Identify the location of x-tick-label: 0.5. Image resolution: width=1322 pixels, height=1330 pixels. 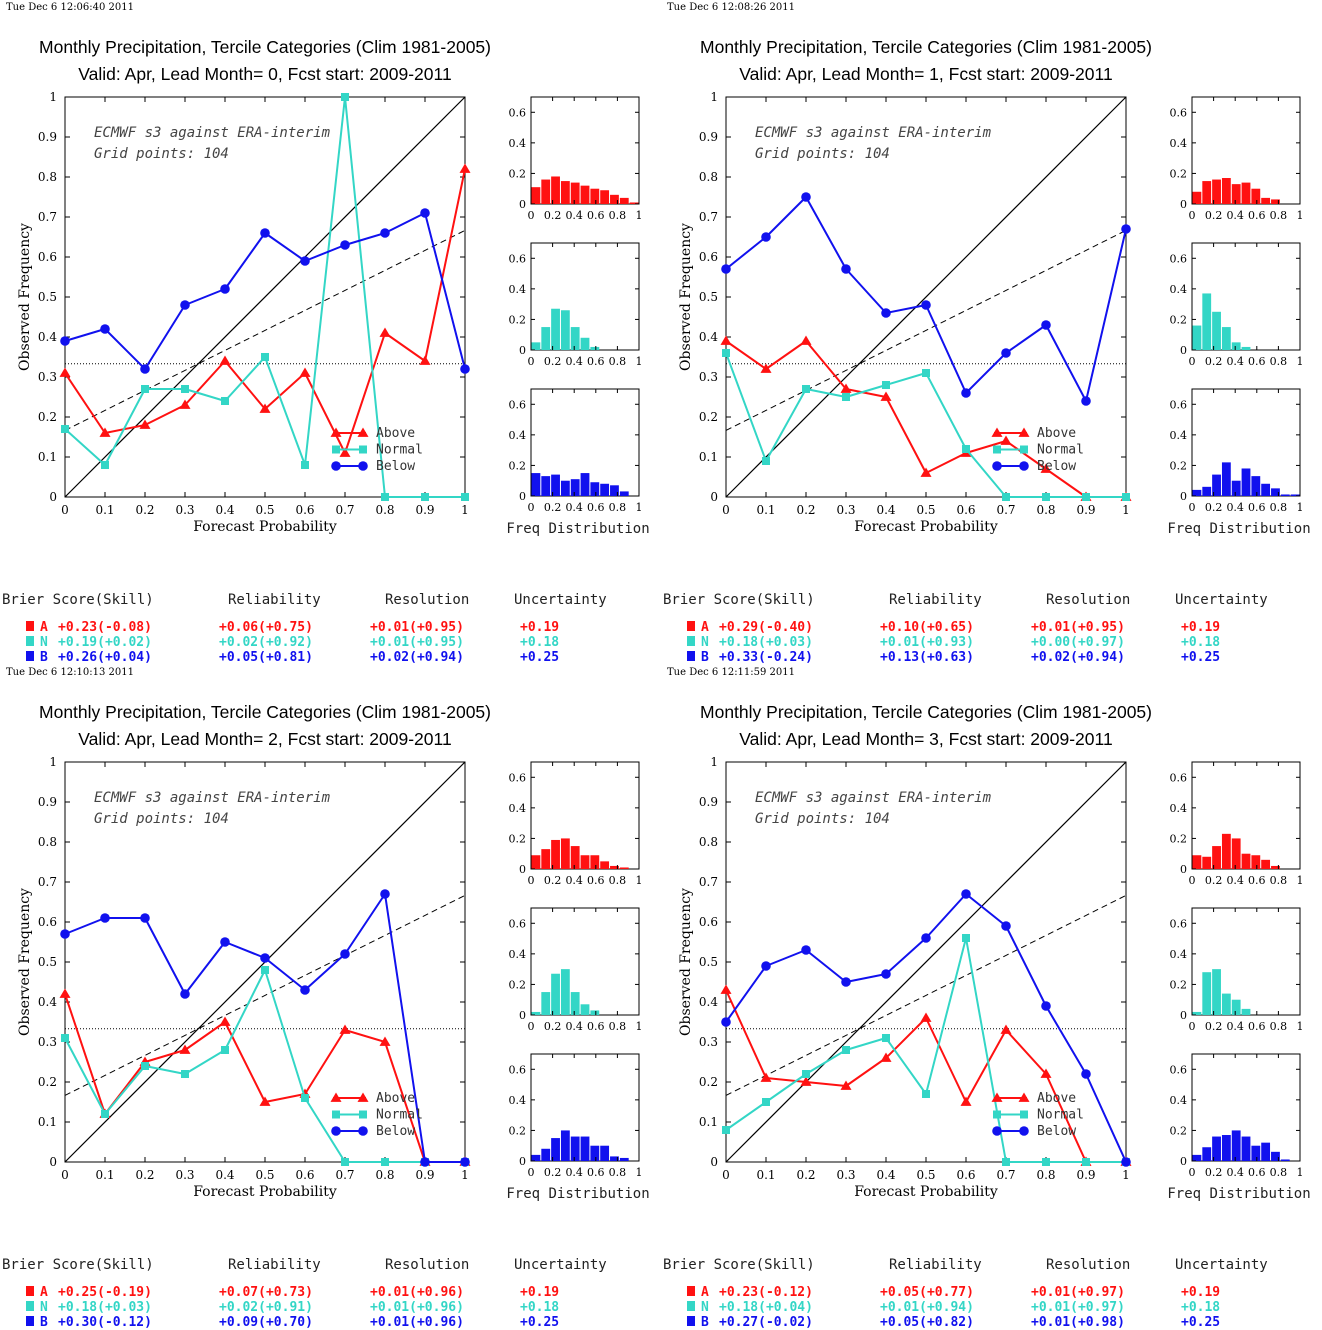
(925, 510).